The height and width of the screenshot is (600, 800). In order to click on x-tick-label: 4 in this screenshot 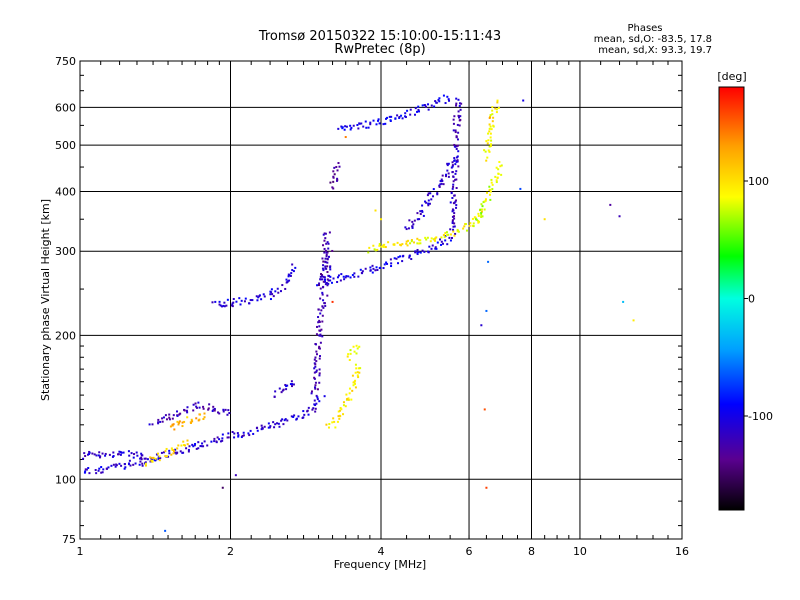, I will do `click(381, 551)`.